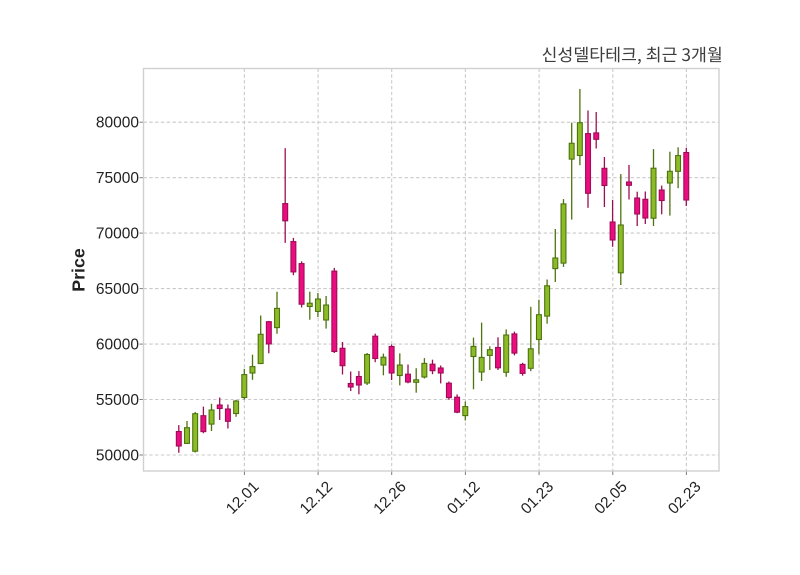  What do you see at coordinates (117, 400) in the screenshot?
I see `svg-text: 55000` at bounding box center [117, 400].